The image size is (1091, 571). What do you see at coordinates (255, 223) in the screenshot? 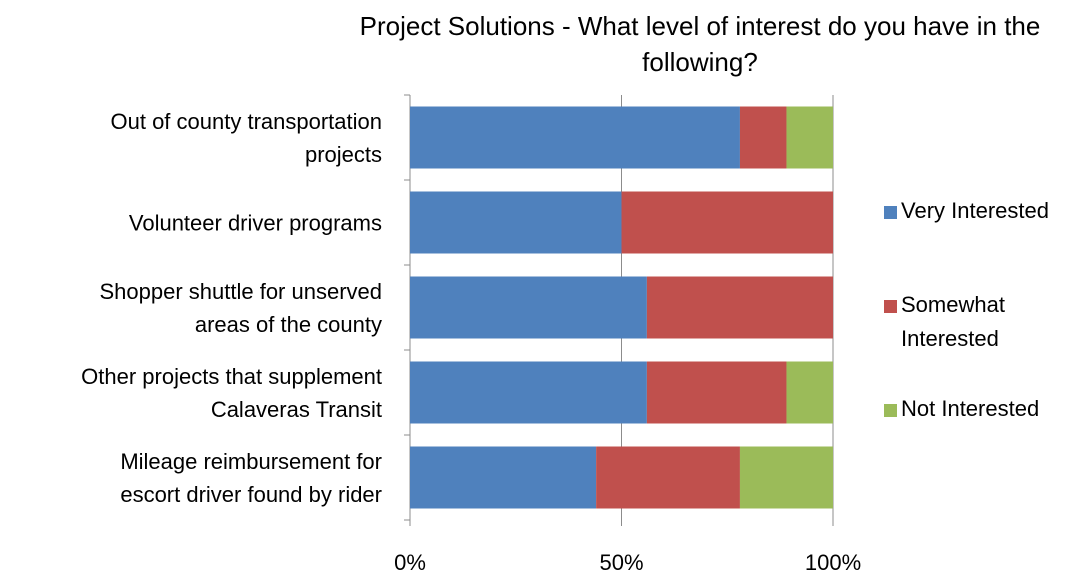
I see `category-label: Volunteer driver programs` at bounding box center [255, 223].